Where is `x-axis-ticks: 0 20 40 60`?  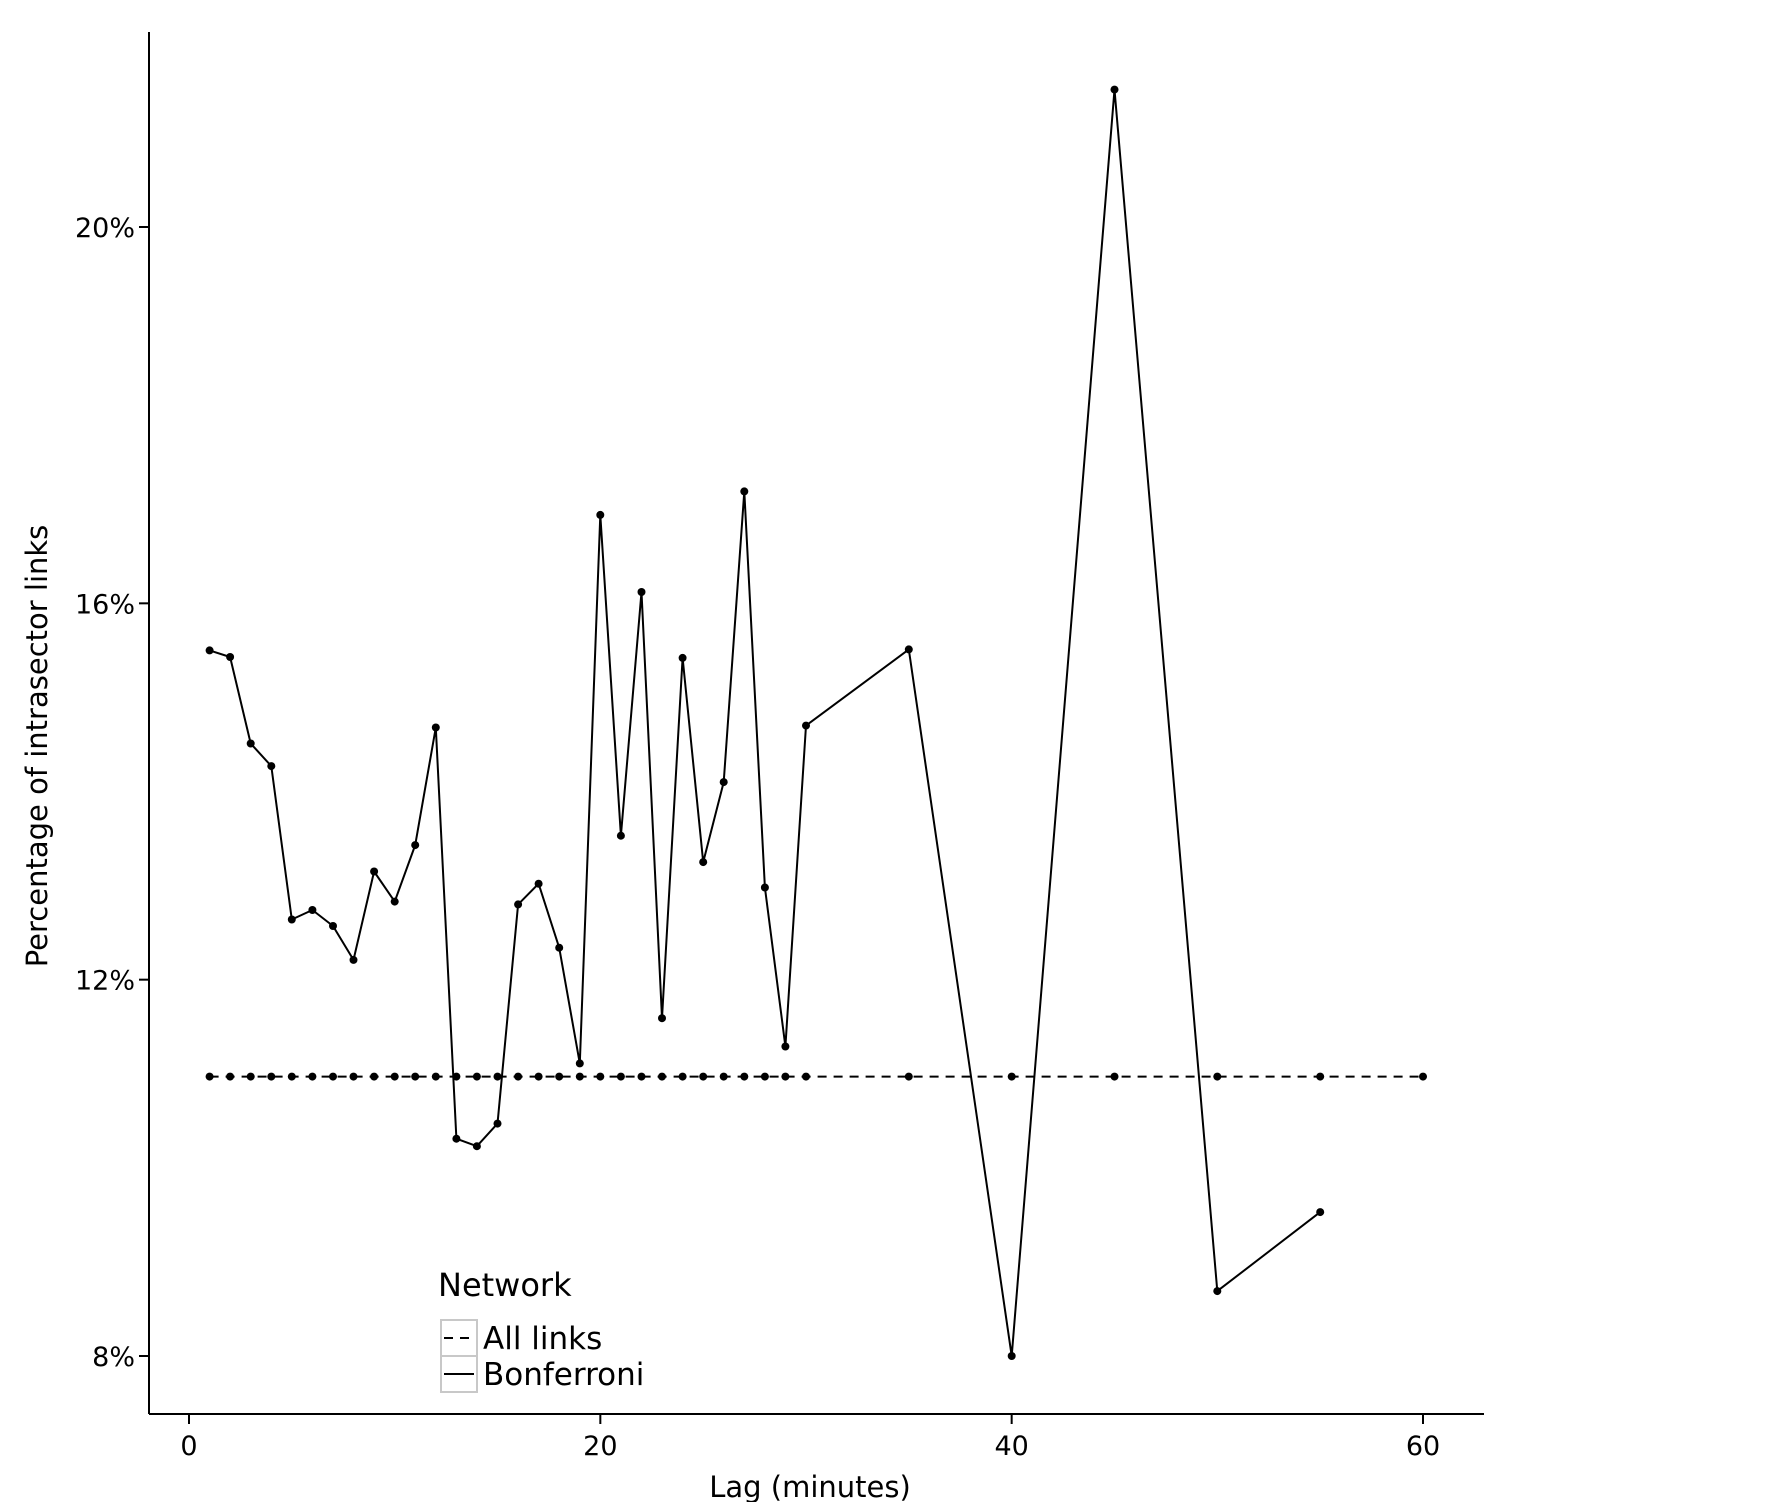
x-axis-ticks: 0 20 40 60 is located at coordinates (810, 1438).